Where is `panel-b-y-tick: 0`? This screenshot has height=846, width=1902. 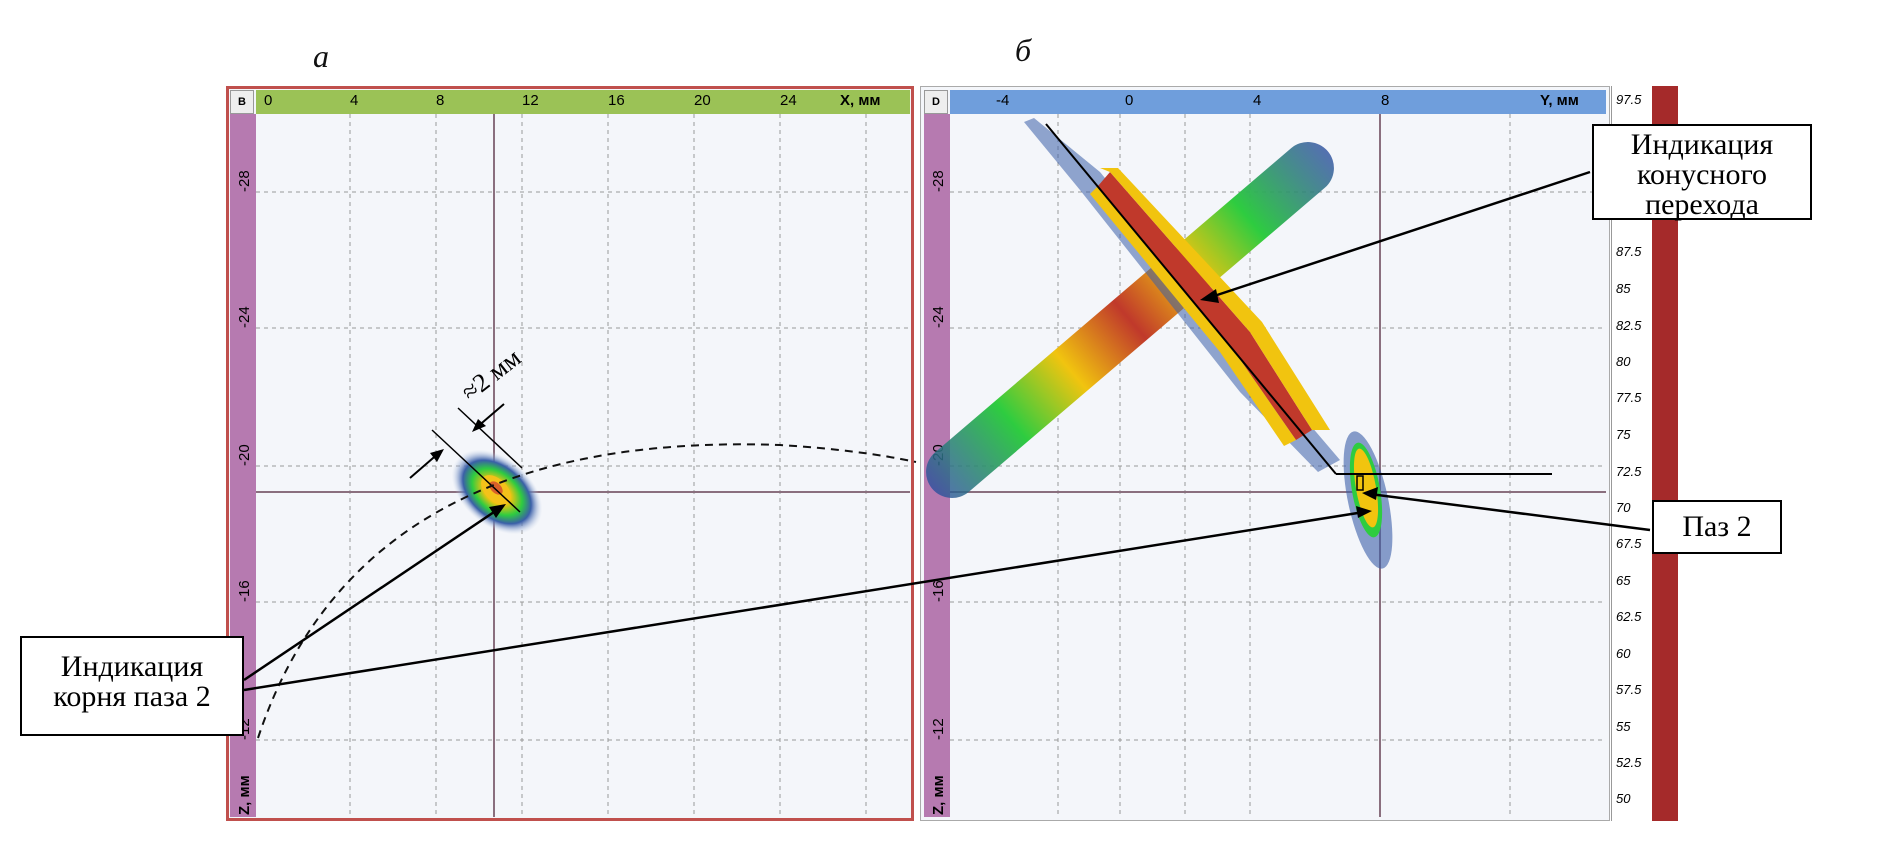 panel-b-y-tick: 0 is located at coordinates (1129, 100).